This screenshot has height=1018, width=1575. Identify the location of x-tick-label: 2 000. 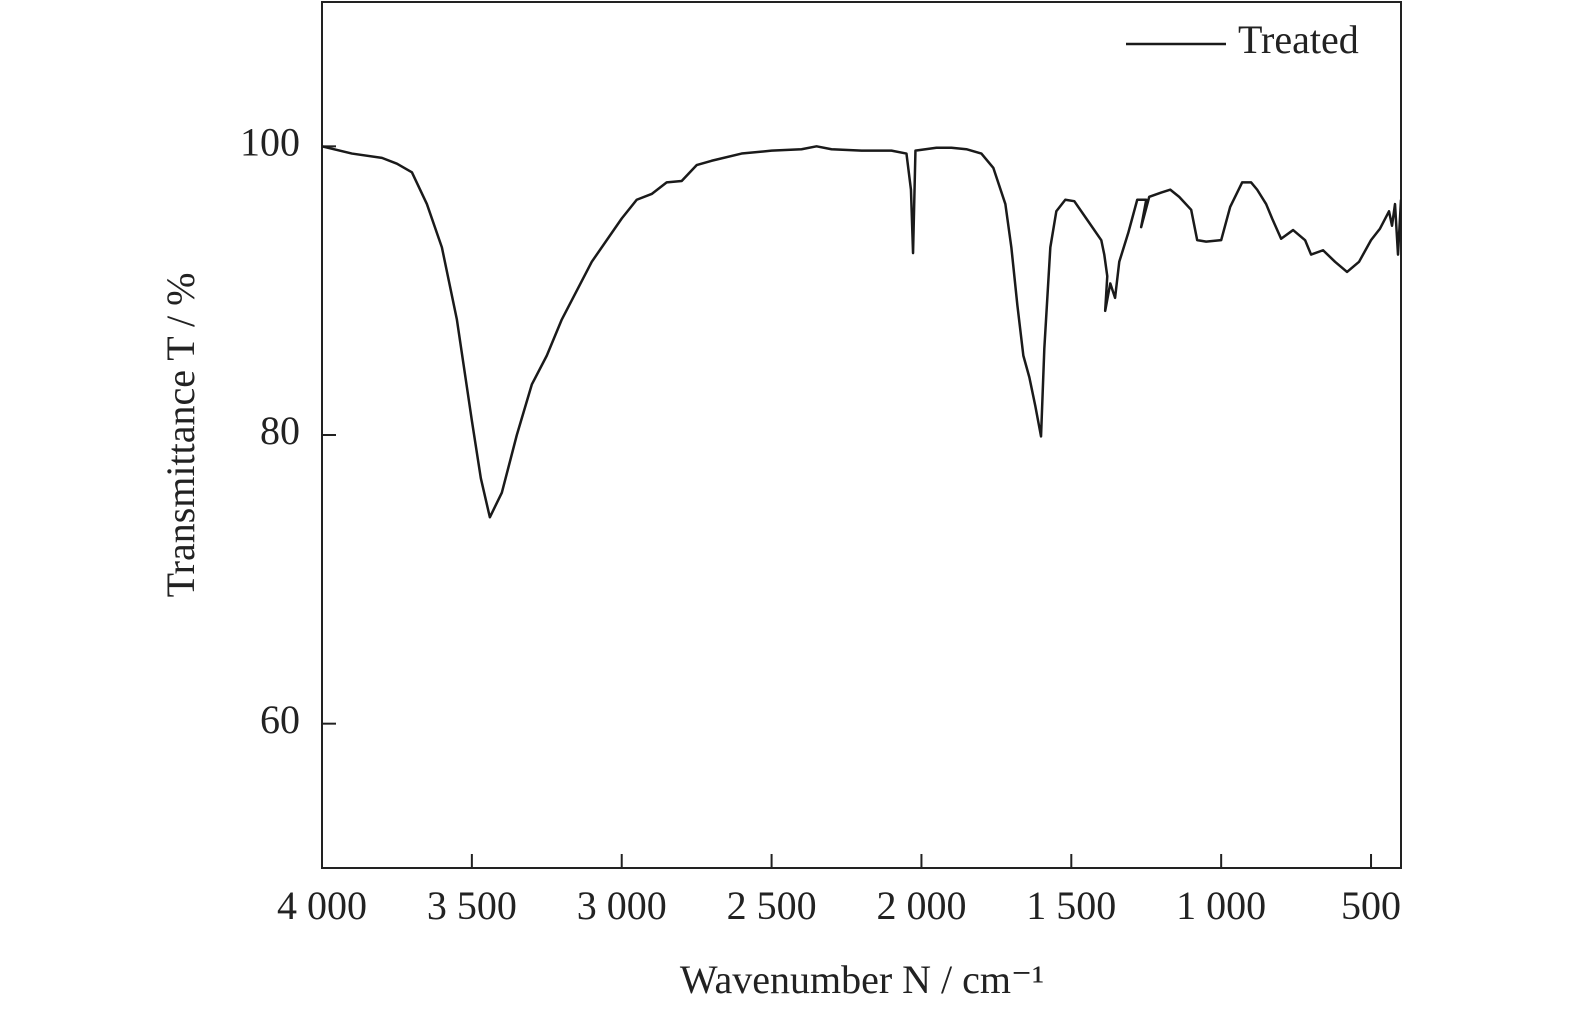
(921, 905).